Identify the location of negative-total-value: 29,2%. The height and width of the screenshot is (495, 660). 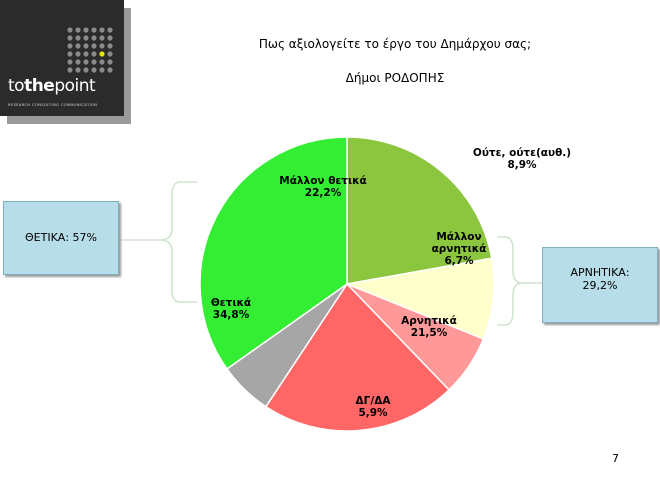
(600, 285).